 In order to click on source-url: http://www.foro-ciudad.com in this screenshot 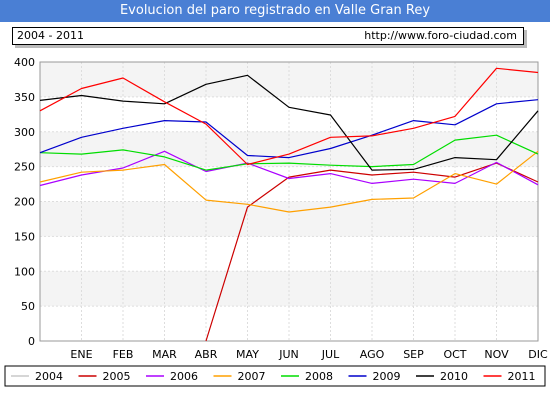, I will do `click(440, 35)`.